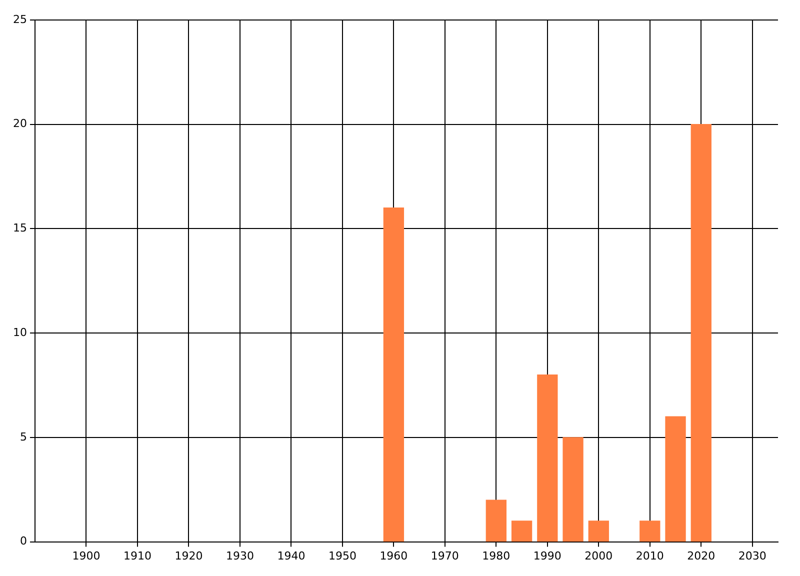 This screenshot has width=800, height=576. What do you see at coordinates (137, 555) in the screenshot?
I see `x-tick-label: 1910` at bounding box center [137, 555].